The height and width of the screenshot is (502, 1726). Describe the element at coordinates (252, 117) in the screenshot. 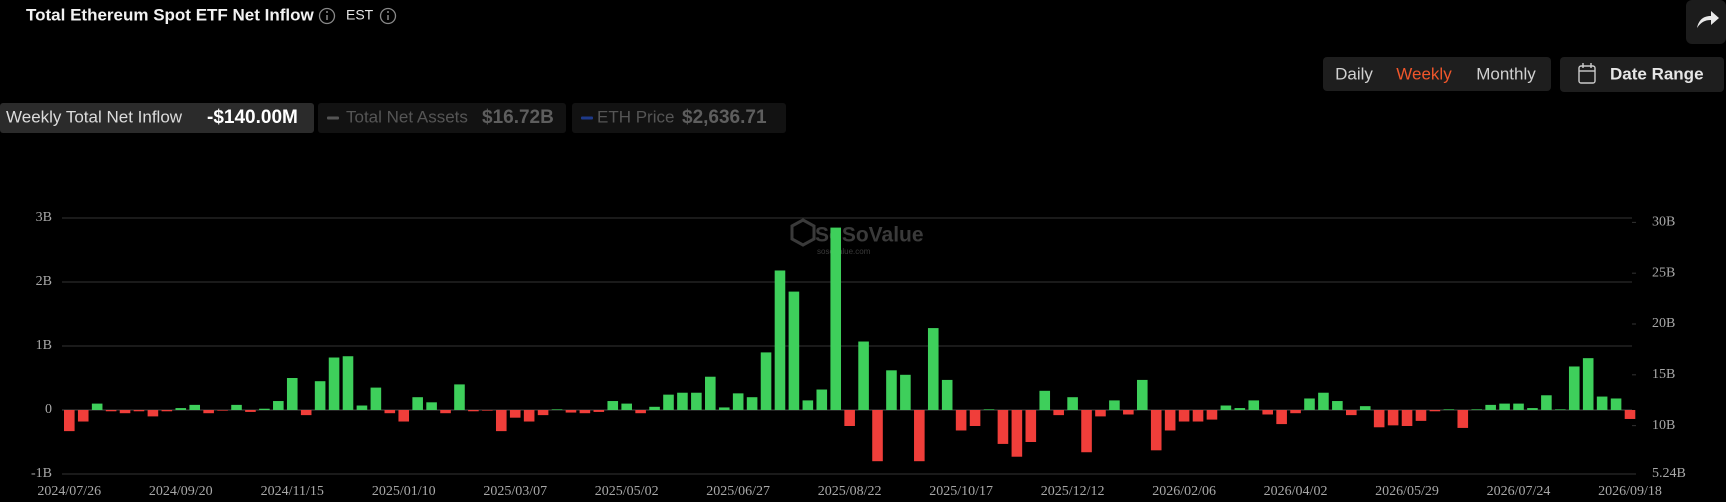

I see `legend-value: -$140.00M` at that location.